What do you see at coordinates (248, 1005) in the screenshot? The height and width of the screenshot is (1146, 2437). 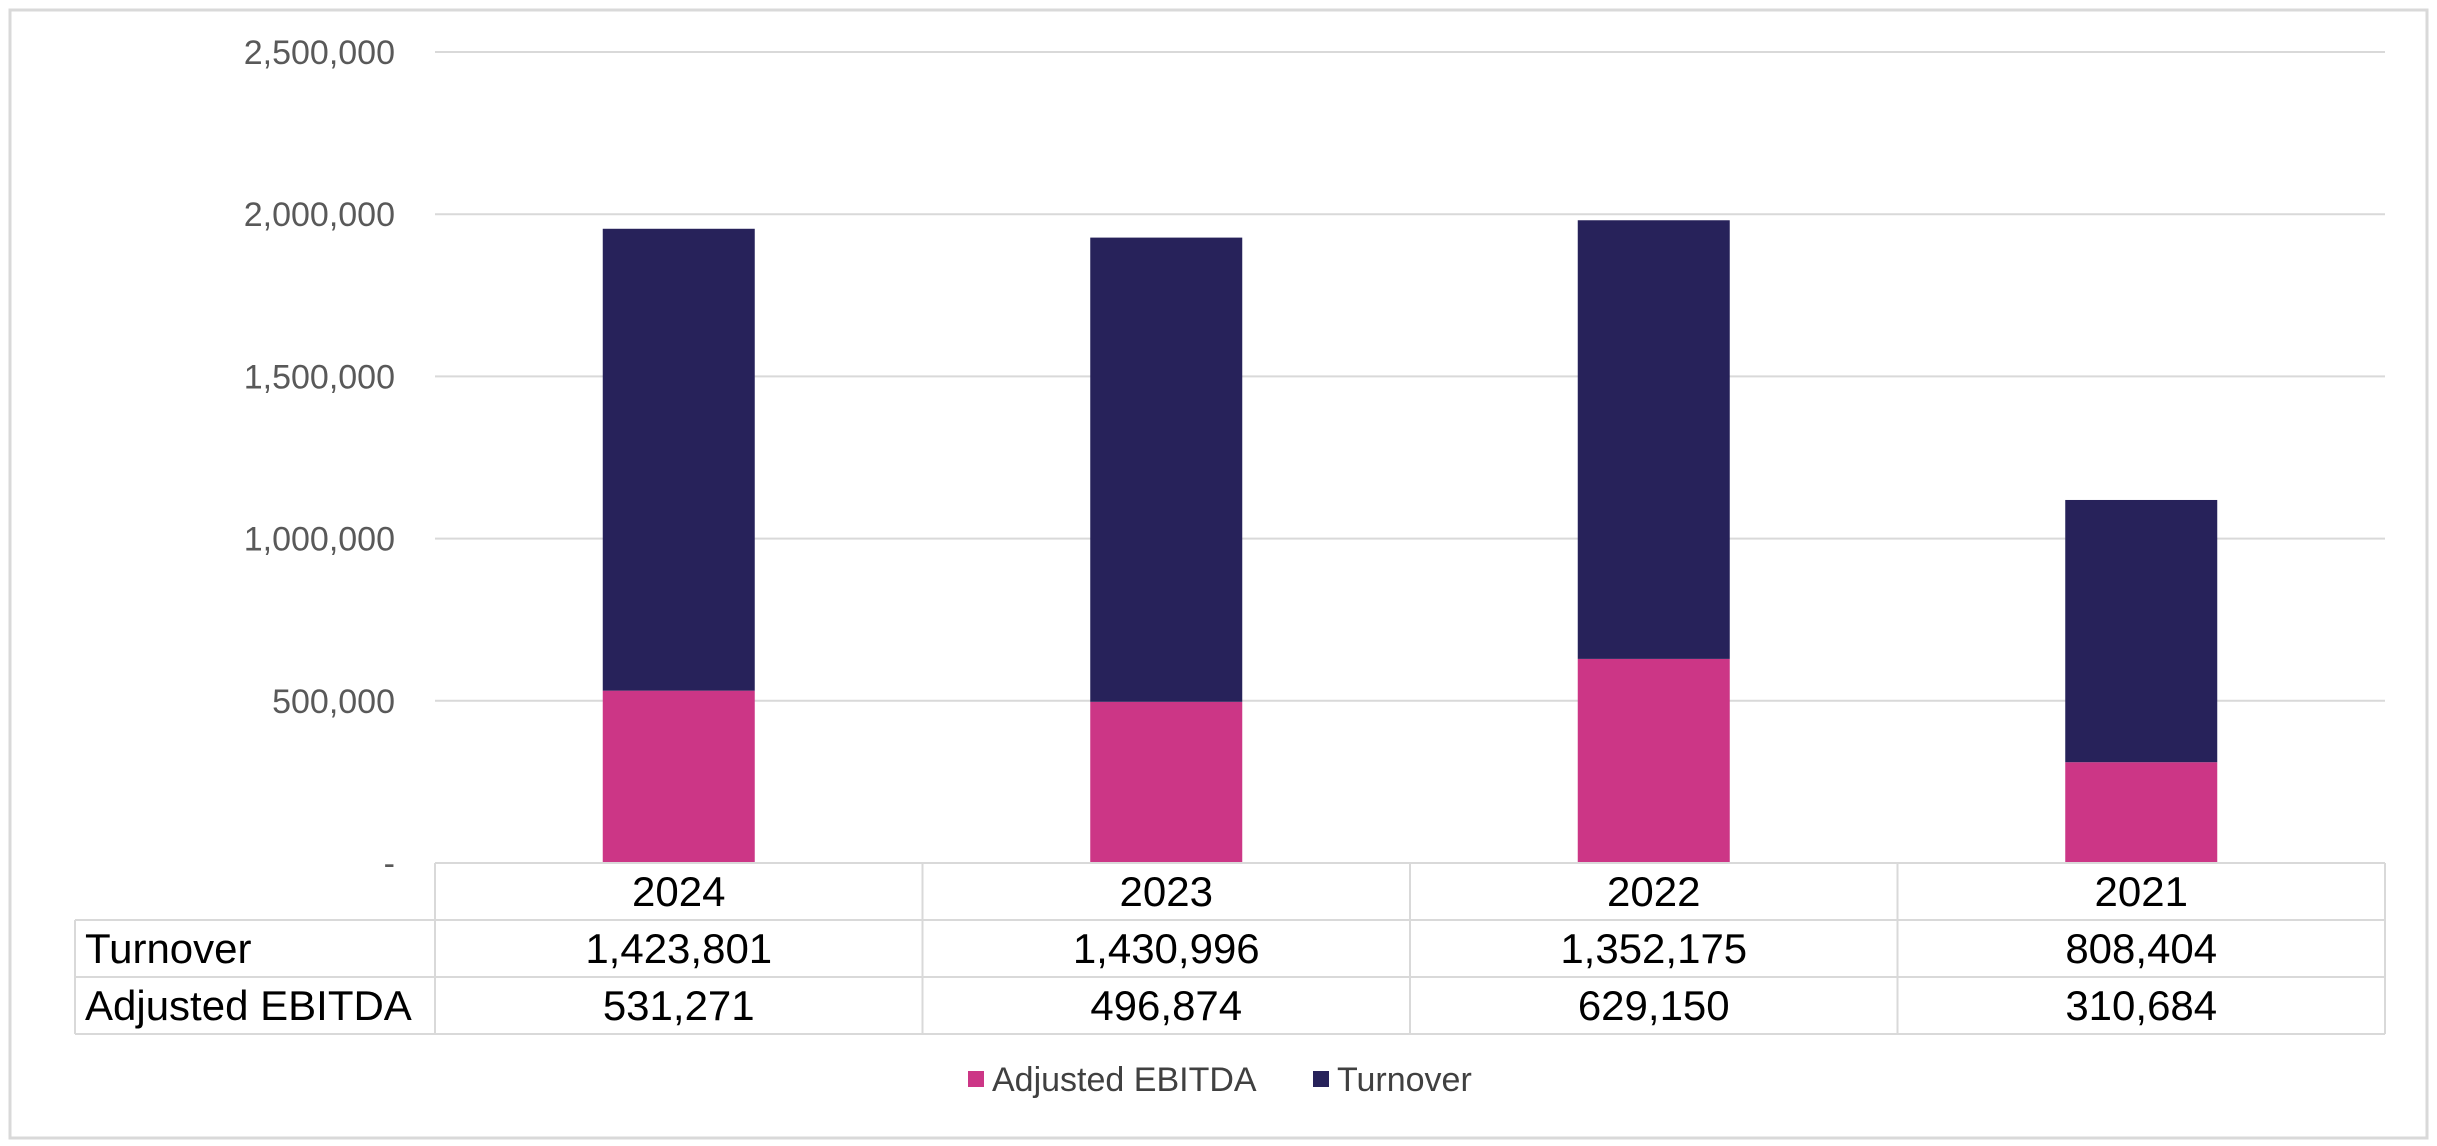 I see `table-row-label: Adjusted EBITDA` at bounding box center [248, 1005].